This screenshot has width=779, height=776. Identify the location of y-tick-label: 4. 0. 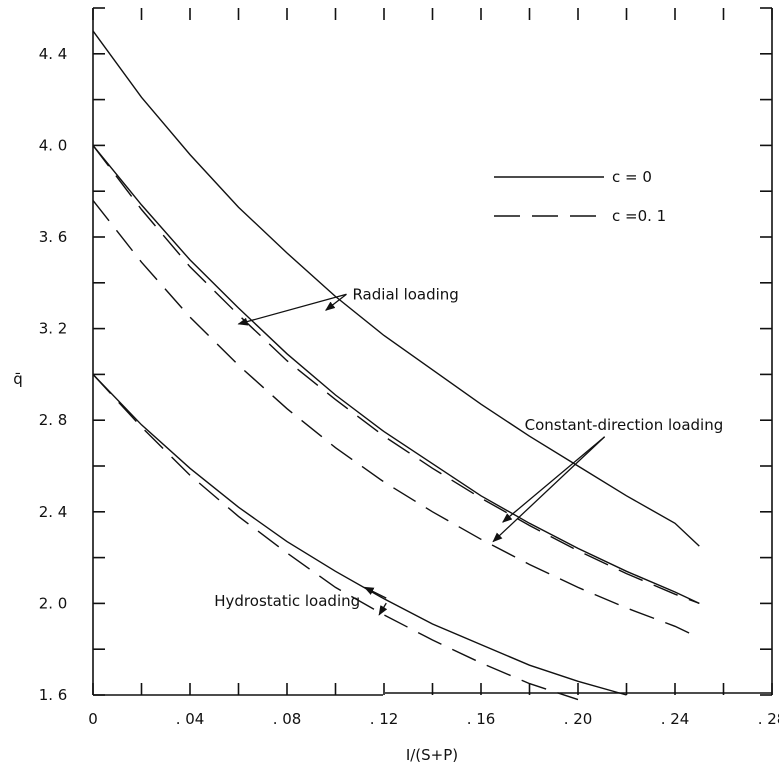
(53, 145).